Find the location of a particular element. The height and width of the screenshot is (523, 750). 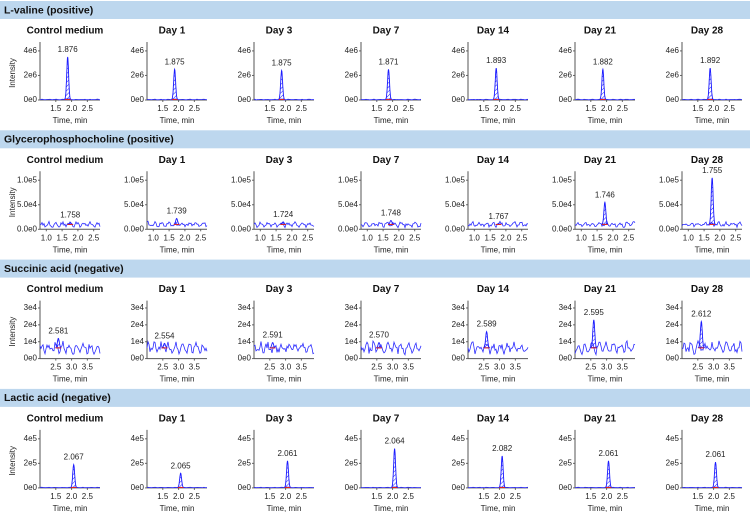

panel-title: Day 21 is located at coordinates (600, 289).